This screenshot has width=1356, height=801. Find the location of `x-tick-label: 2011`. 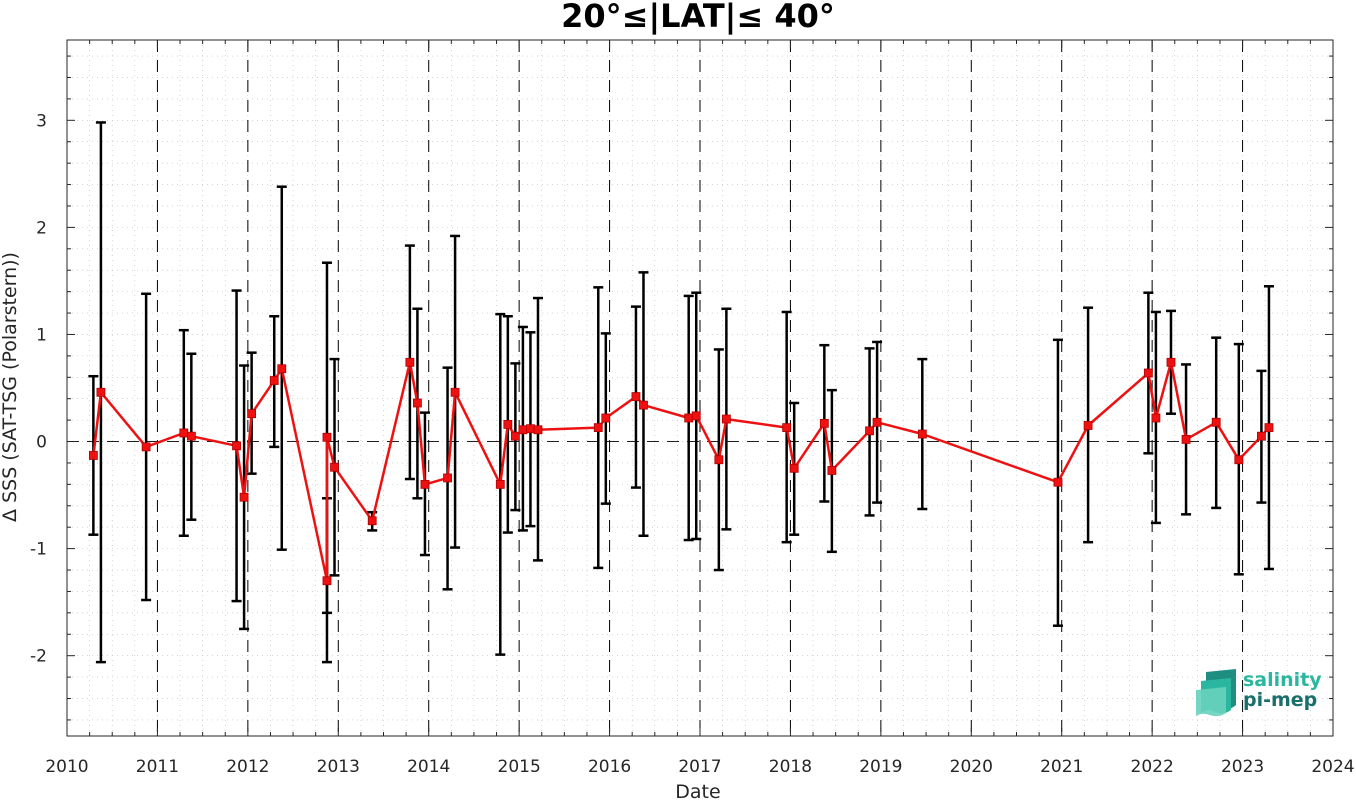

x-tick-label: 2011 is located at coordinates (157, 767).